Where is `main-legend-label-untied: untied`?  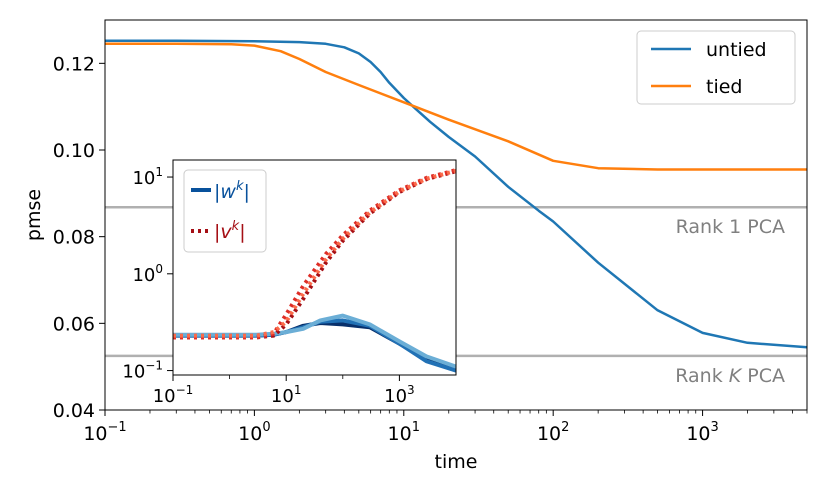
main-legend-label-untied: untied is located at coordinates (736, 50).